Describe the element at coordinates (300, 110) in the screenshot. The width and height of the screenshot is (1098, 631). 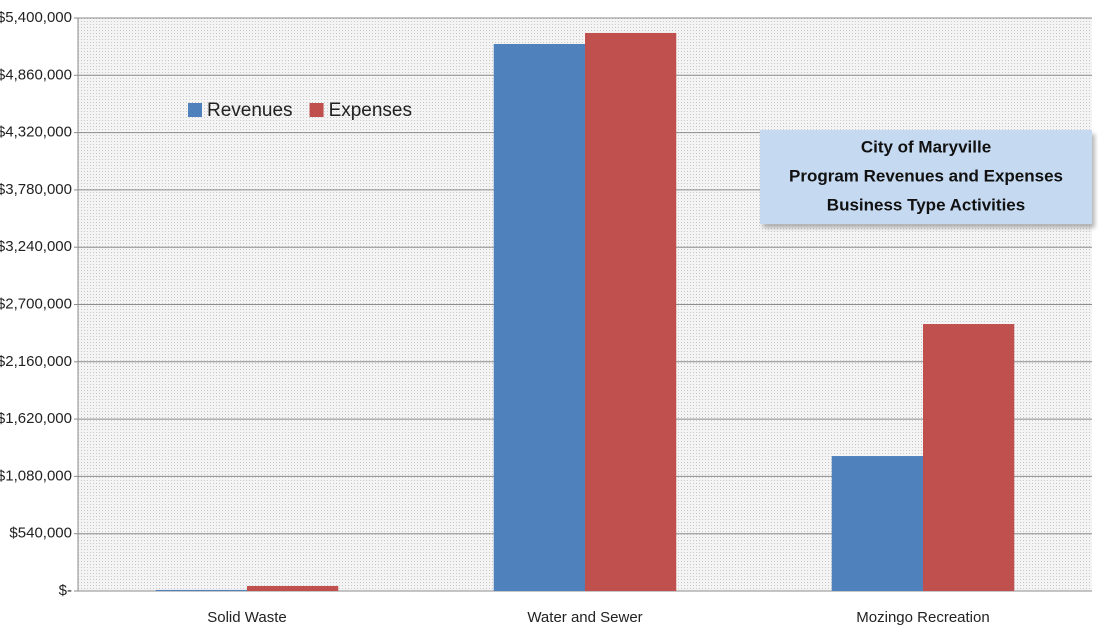
I see `legend: Revenues Expenses` at that location.